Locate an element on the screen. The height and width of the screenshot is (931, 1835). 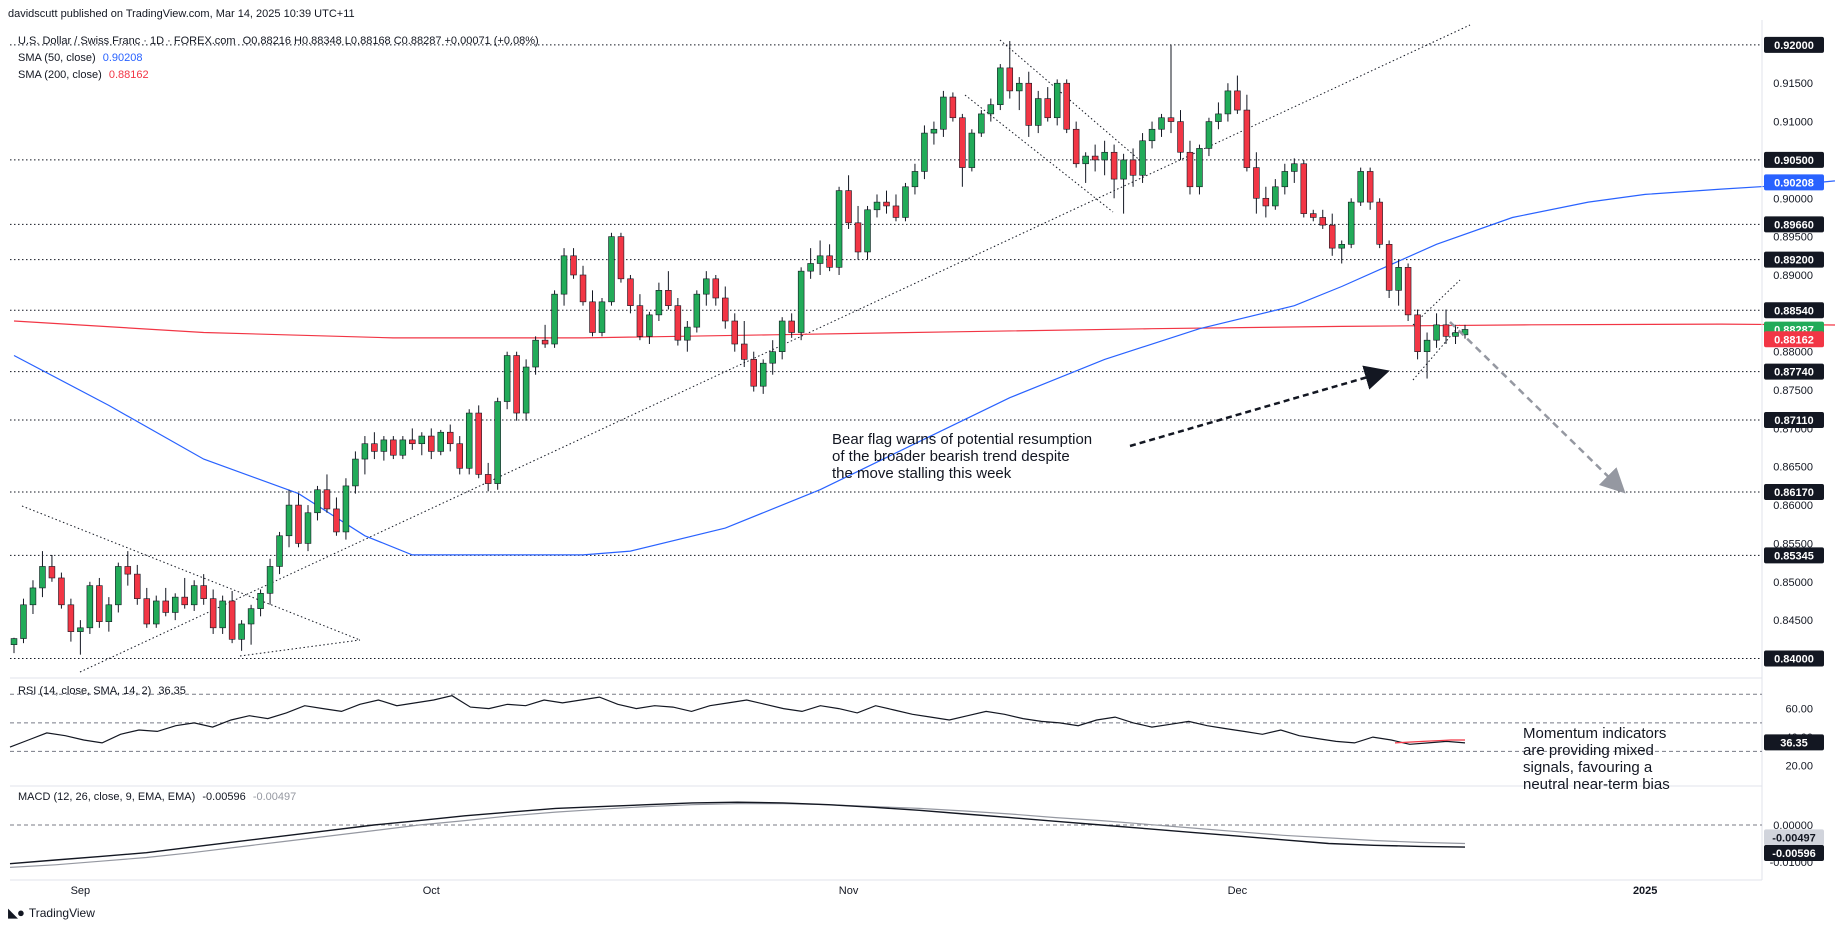
price-label-text: 0.85345 is located at coordinates (1794, 556).